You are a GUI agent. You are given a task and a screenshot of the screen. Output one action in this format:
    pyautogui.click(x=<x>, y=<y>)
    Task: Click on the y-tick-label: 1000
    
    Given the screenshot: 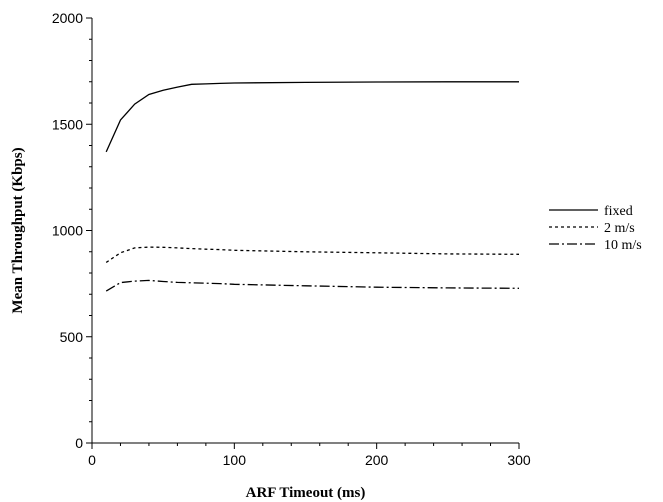 What is the action you would take?
    pyautogui.click(x=67, y=231)
    